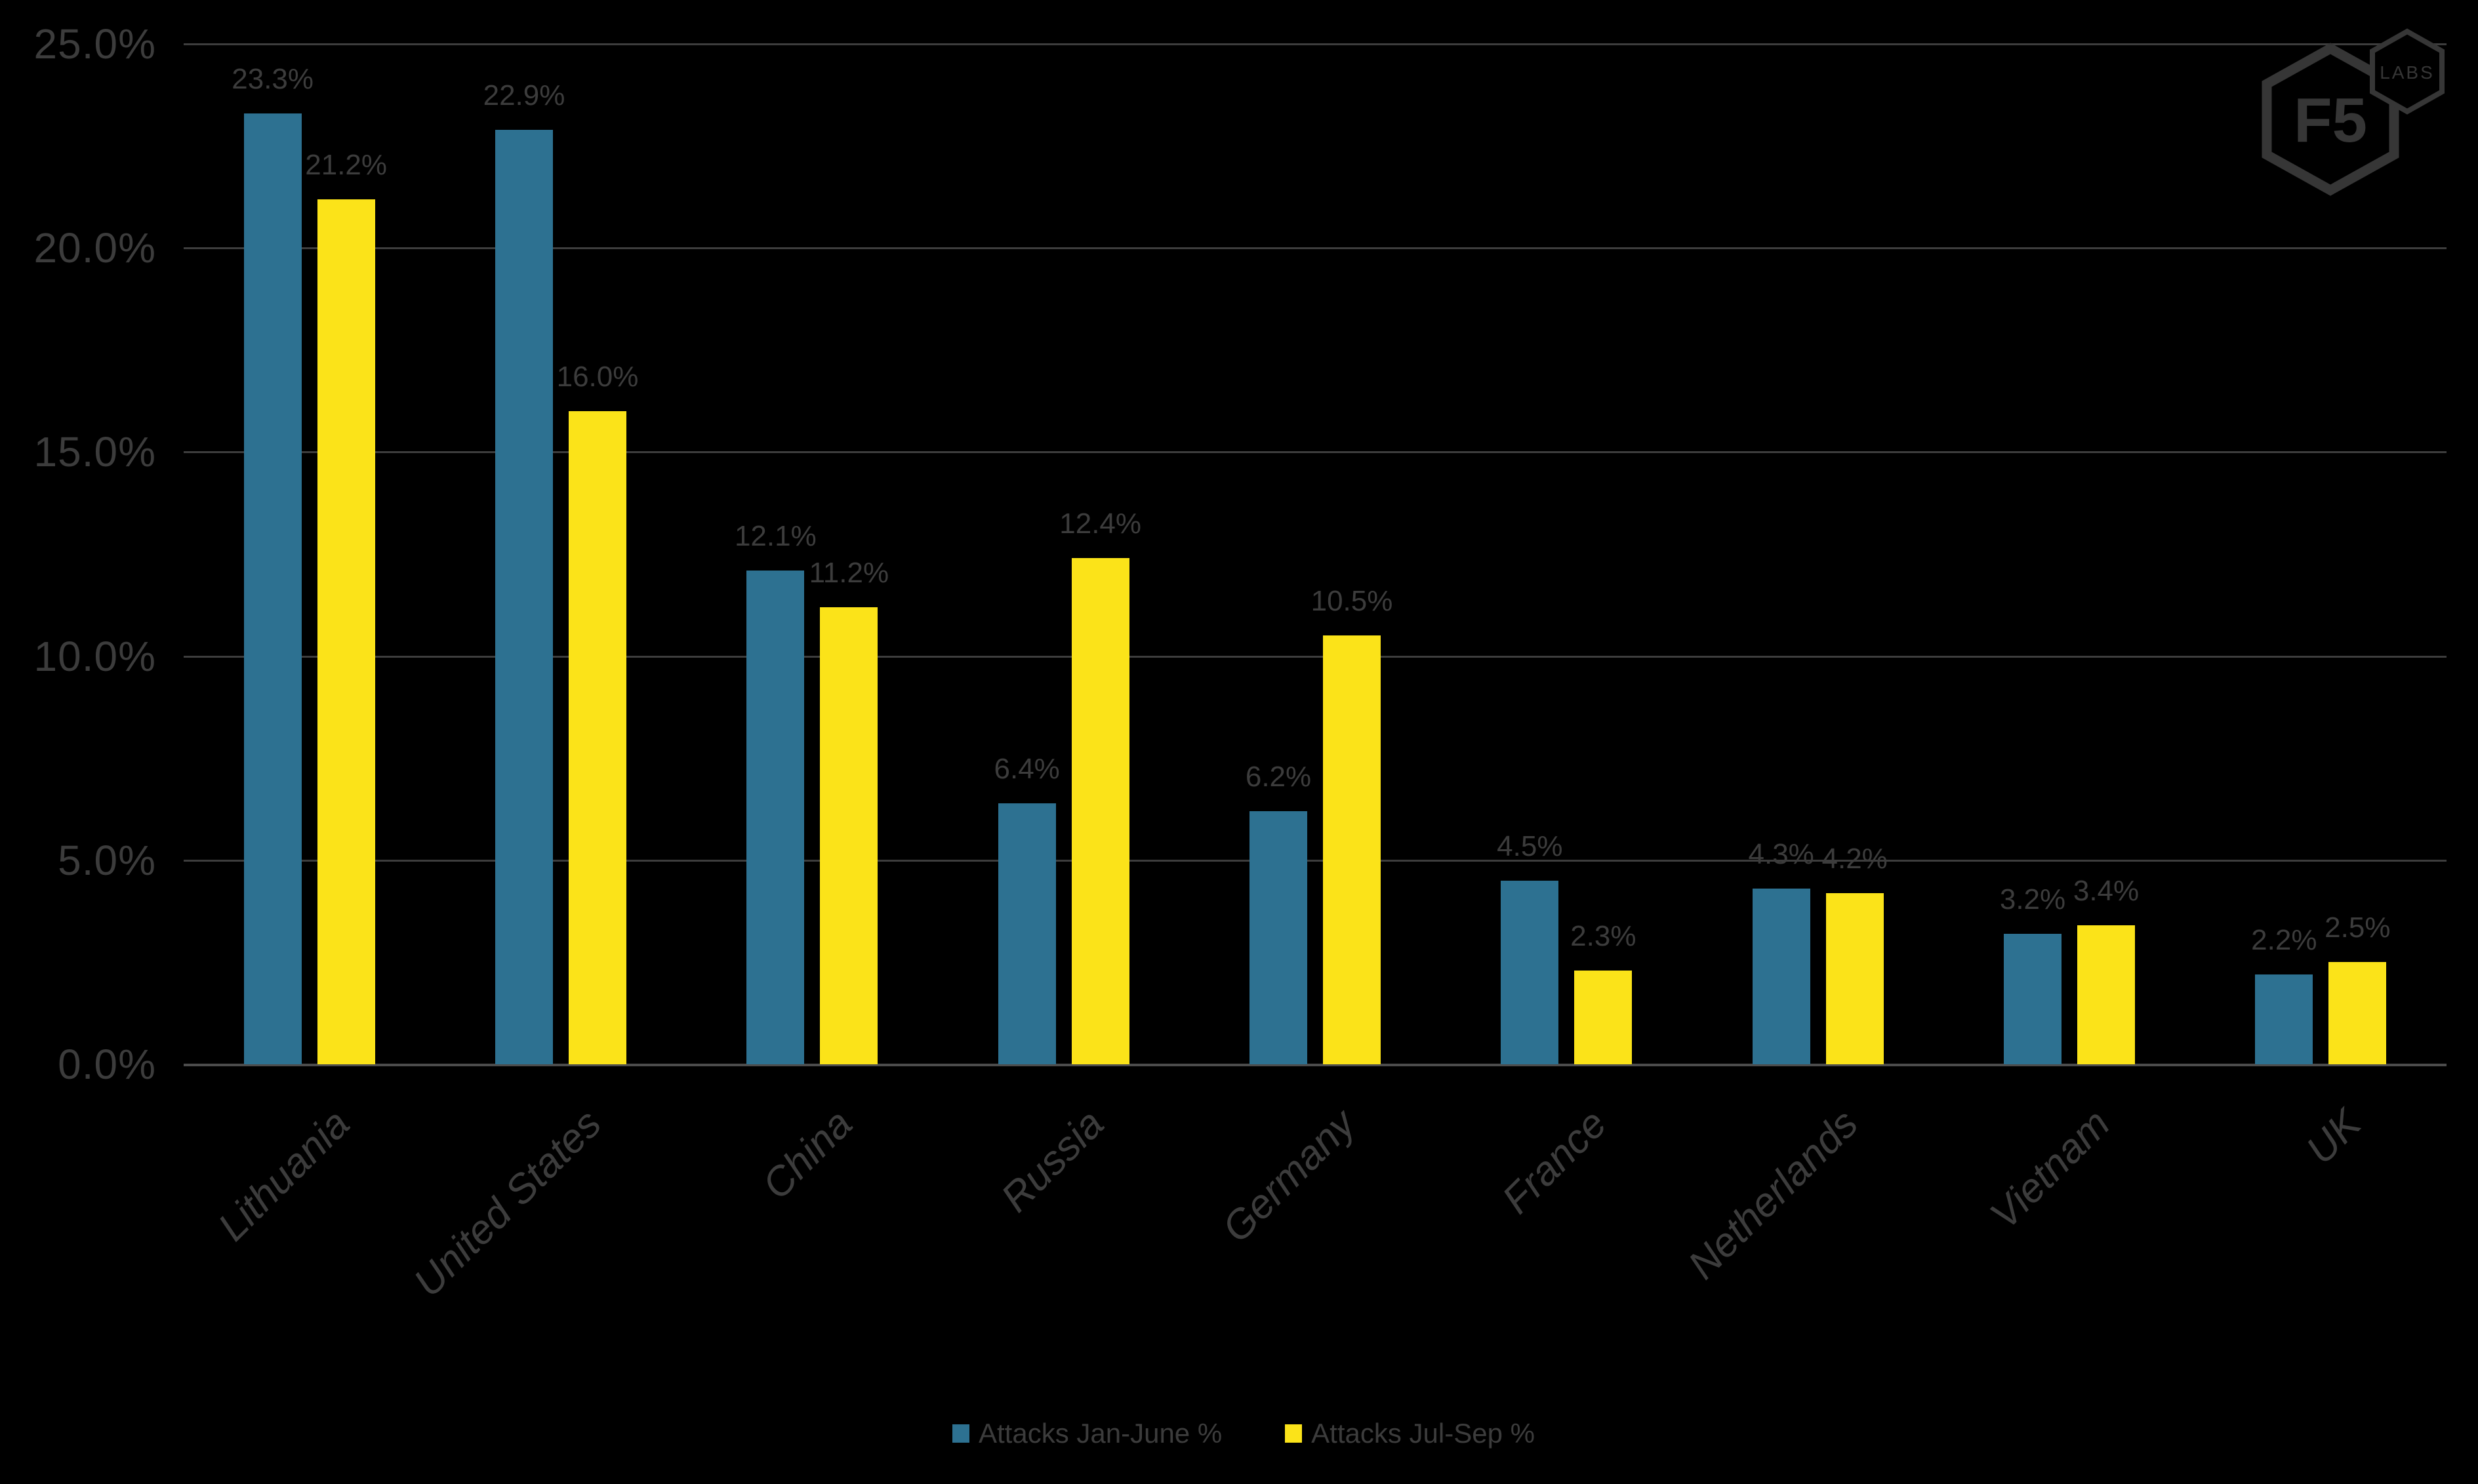  Describe the element at coordinates (1101, 1433) in the screenshot. I see `legend-label-jan-june: Attacks Jan-June %` at that location.